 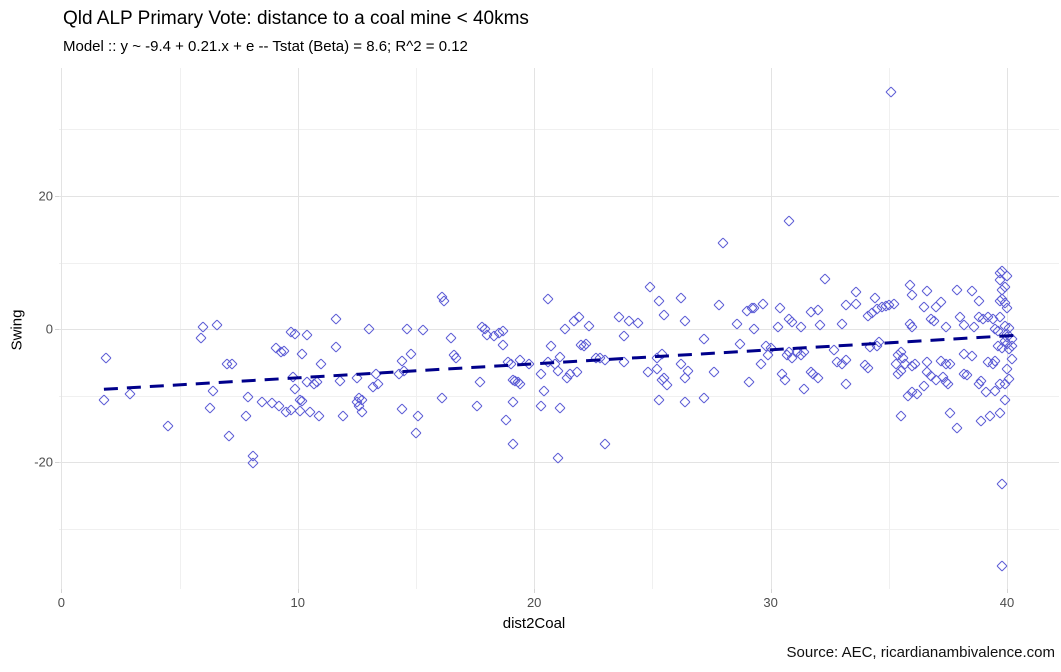 I want to click on x-tick-label: 10, so click(x=297, y=602).